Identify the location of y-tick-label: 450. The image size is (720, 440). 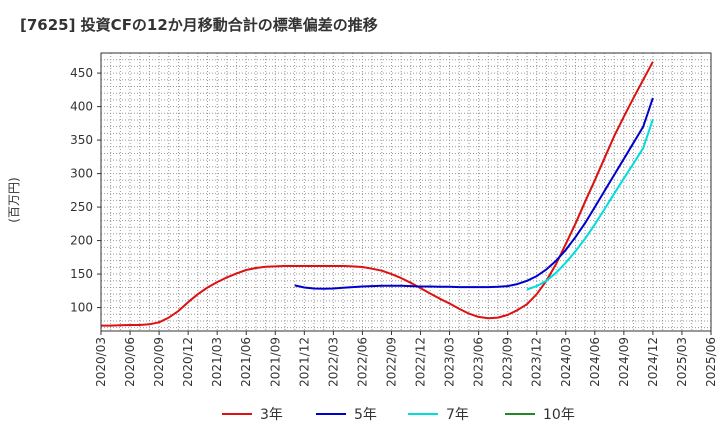
(81, 73).